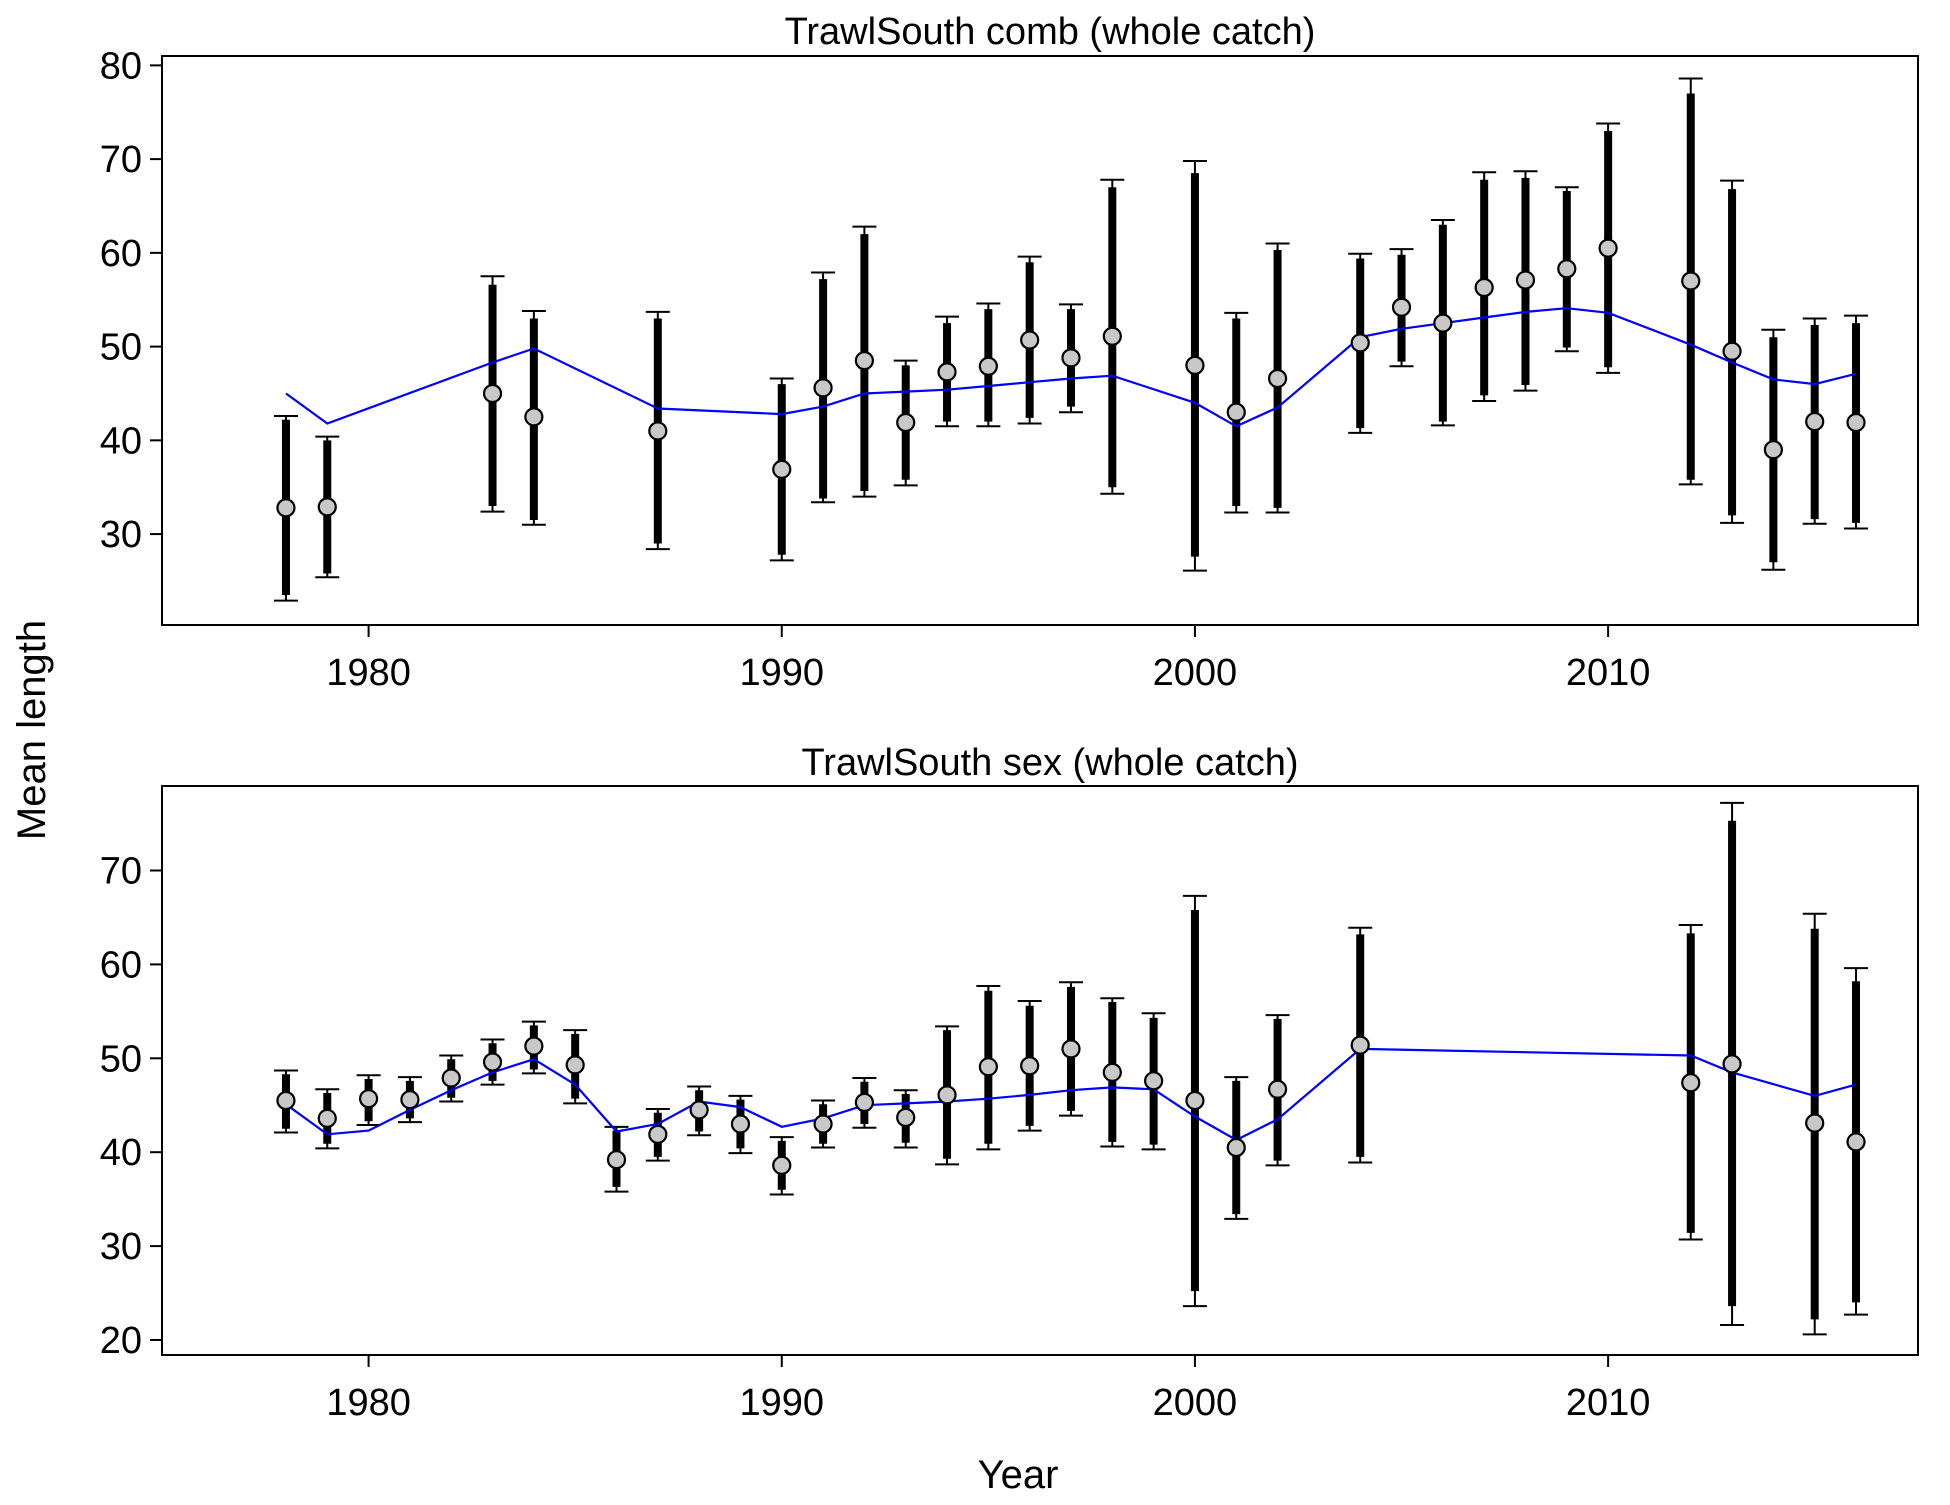  Describe the element at coordinates (1018, 1475) in the screenshot. I see `x-axis-label: Year` at that location.